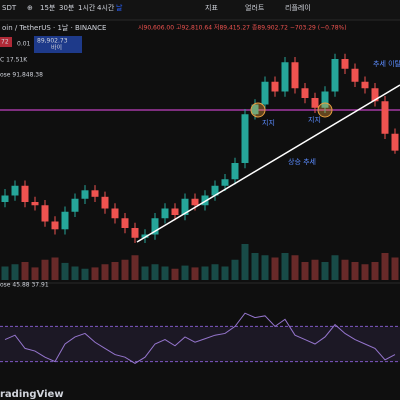  I want to click on brand: radingView, so click(32, 394).